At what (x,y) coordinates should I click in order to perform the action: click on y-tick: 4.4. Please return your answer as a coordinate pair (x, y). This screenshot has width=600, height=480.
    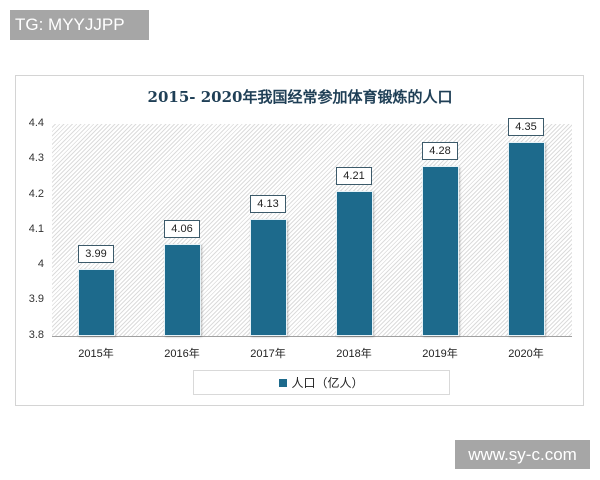
    Looking at the image, I should click on (36, 123).